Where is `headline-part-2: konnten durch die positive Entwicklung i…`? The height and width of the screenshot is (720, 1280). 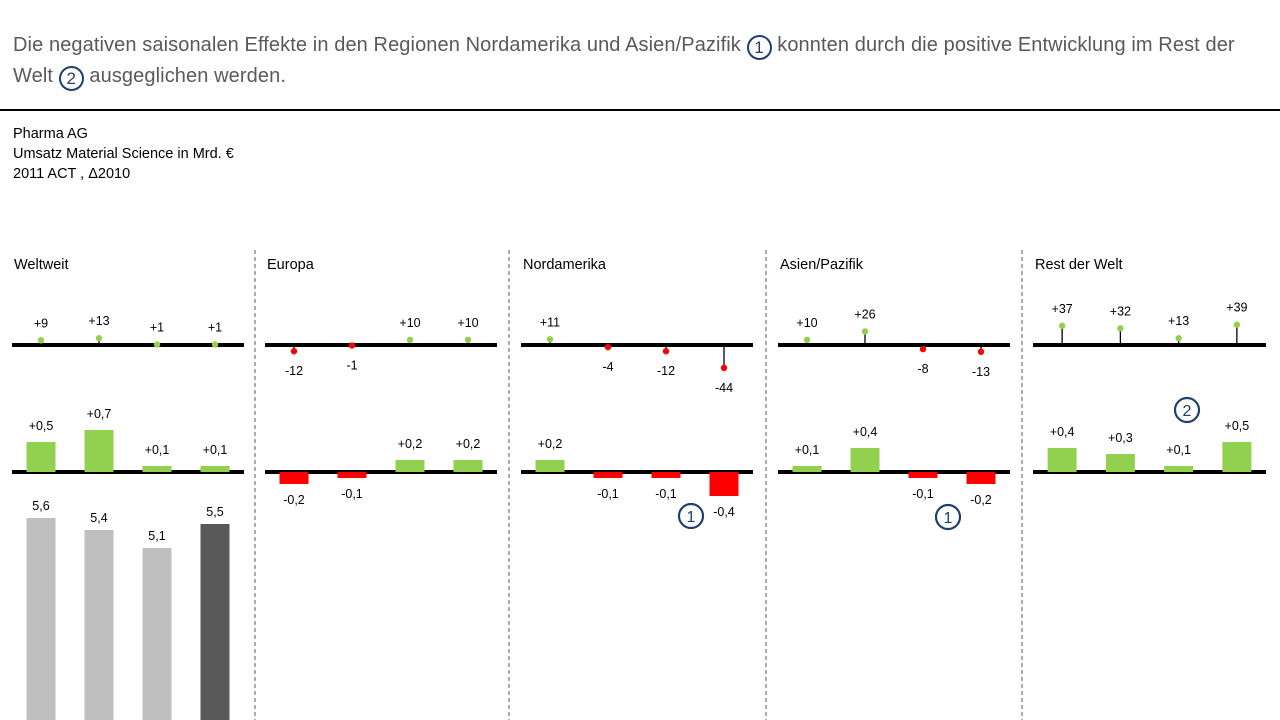 headline-part-2: konnten durch die positive Entwicklung i… is located at coordinates (624, 60).